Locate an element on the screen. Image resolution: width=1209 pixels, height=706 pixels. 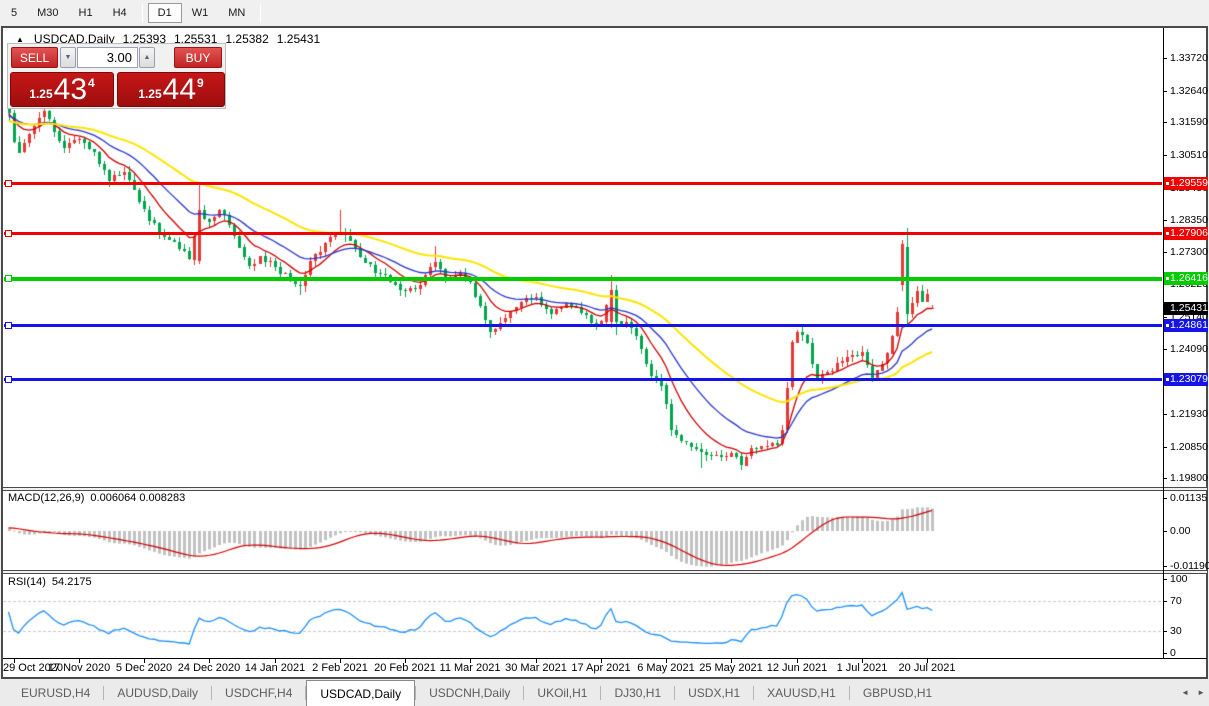
price-tag-1.24861: 1.24861 is located at coordinates (1186, 325).